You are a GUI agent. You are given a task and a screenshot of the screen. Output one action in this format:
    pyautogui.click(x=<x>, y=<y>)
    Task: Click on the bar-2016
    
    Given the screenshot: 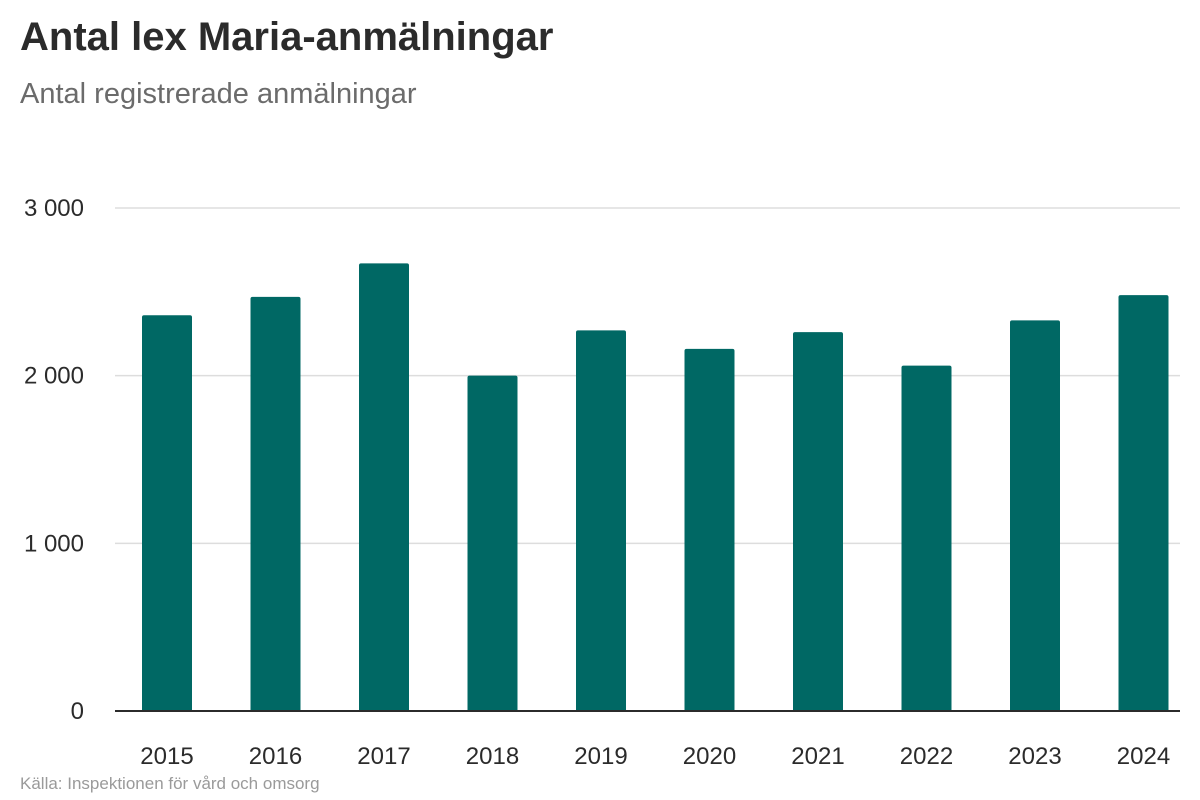 What is the action you would take?
    pyautogui.click(x=275, y=503)
    